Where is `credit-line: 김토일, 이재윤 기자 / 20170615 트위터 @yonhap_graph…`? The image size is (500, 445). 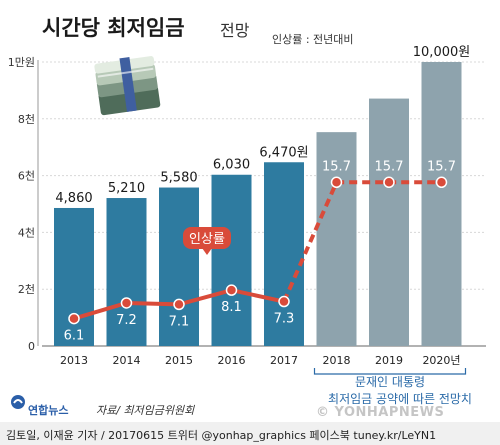
credit-line: 김토일, 이재윤 기자 / 20170615 트위터 @yonhap_graph… is located at coordinates (221, 435).